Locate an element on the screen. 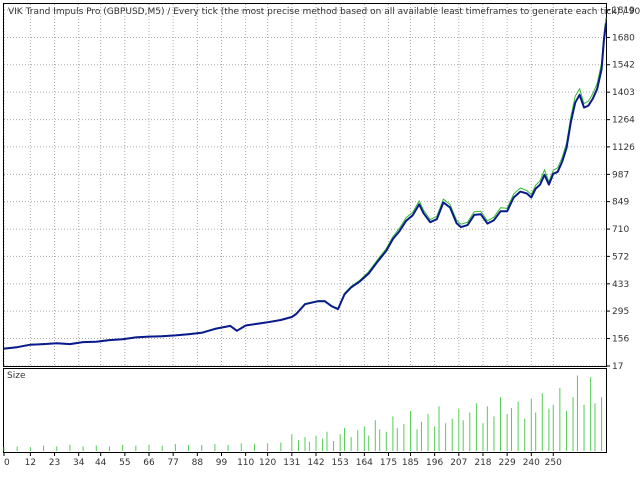 This screenshot has height=480, width=640. x-tick-label: 175 is located at coordinates (388, 463).